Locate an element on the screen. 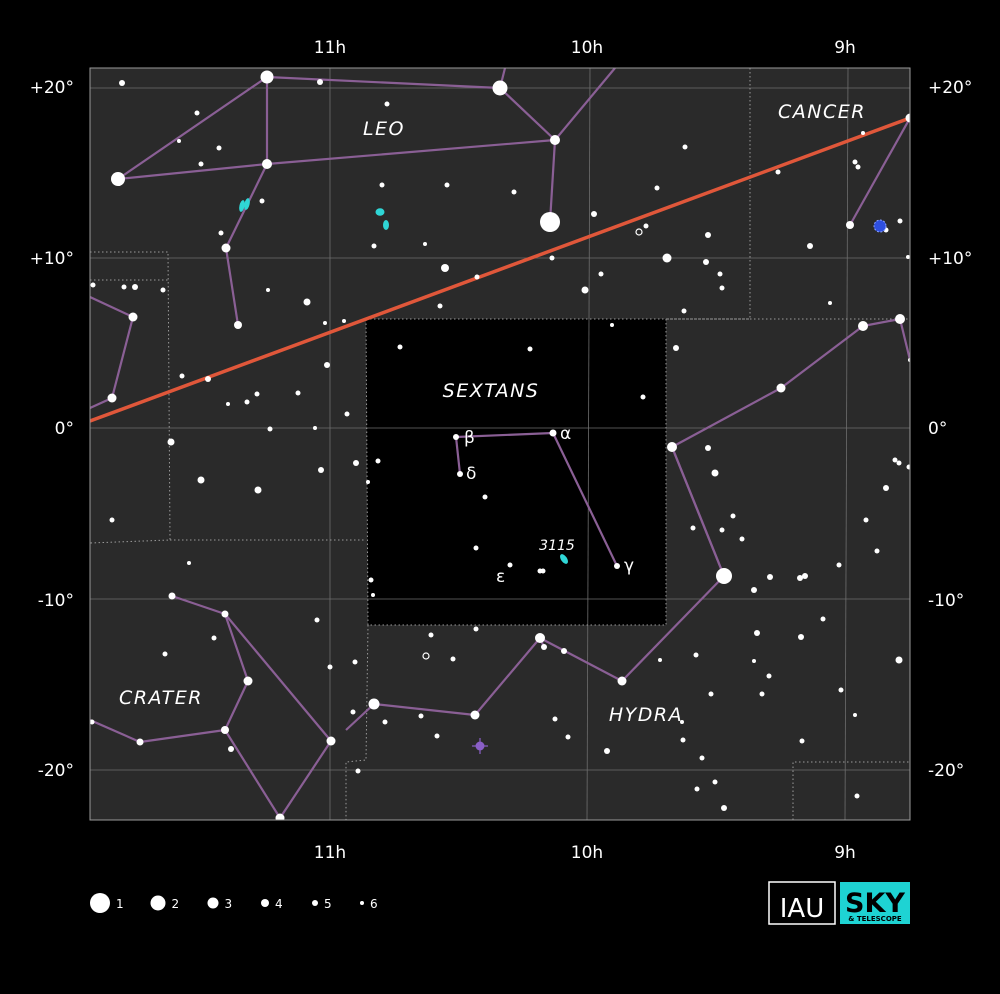 The height and width of the screenshot is (994, 1000). dec-label-m10-right: -10° is located at coordinates (946, 601).